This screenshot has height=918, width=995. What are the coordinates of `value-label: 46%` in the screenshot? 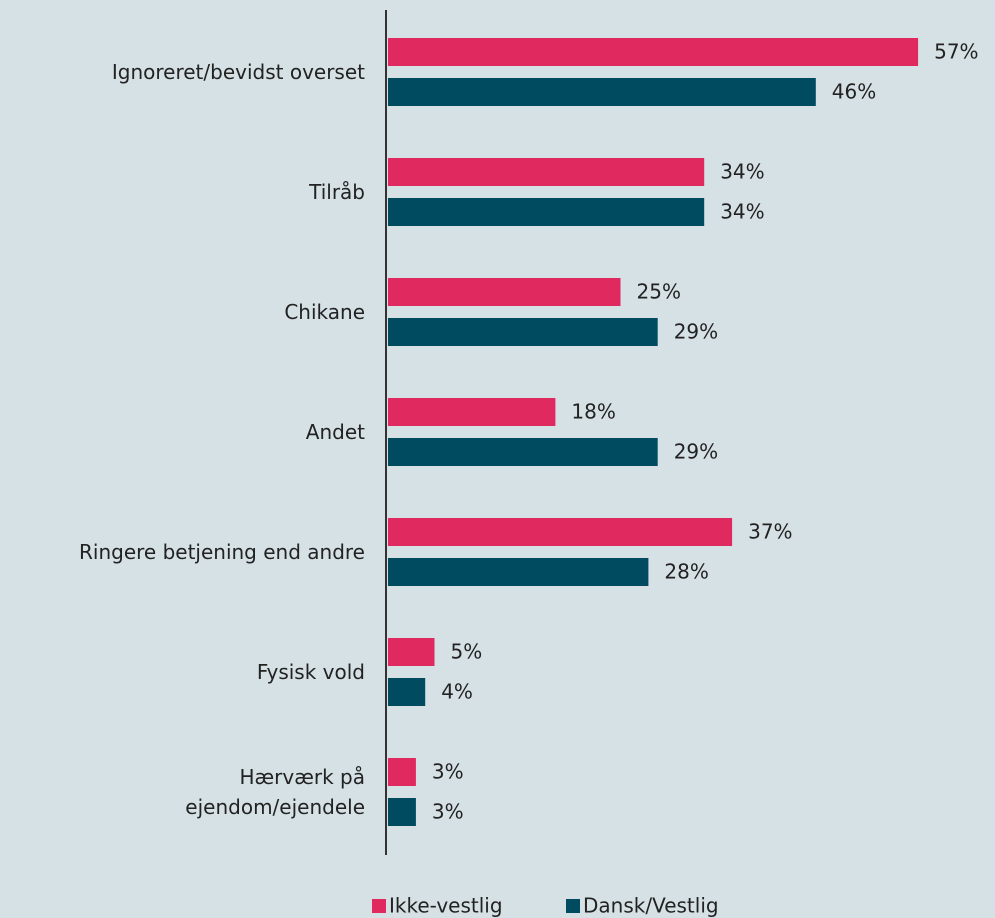 It's located at (854, 92).